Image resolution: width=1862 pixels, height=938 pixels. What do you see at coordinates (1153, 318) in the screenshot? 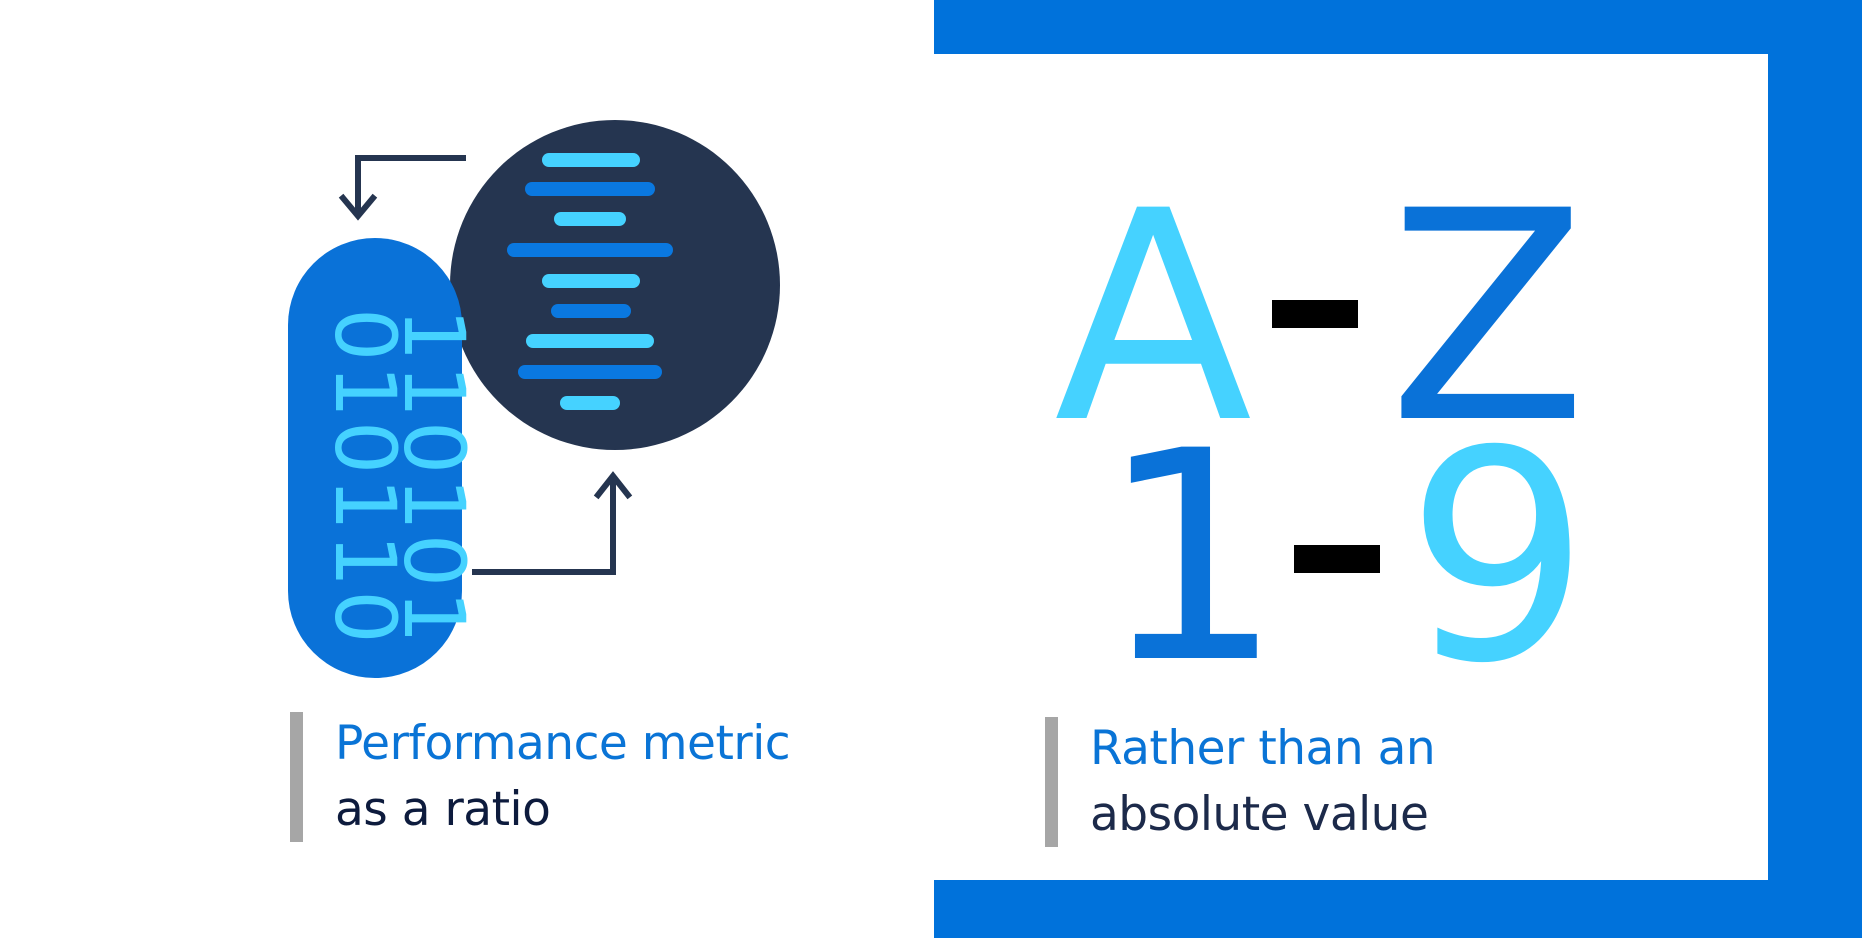
I see `range-start-letter: A` at bounding box center [1153, 318].